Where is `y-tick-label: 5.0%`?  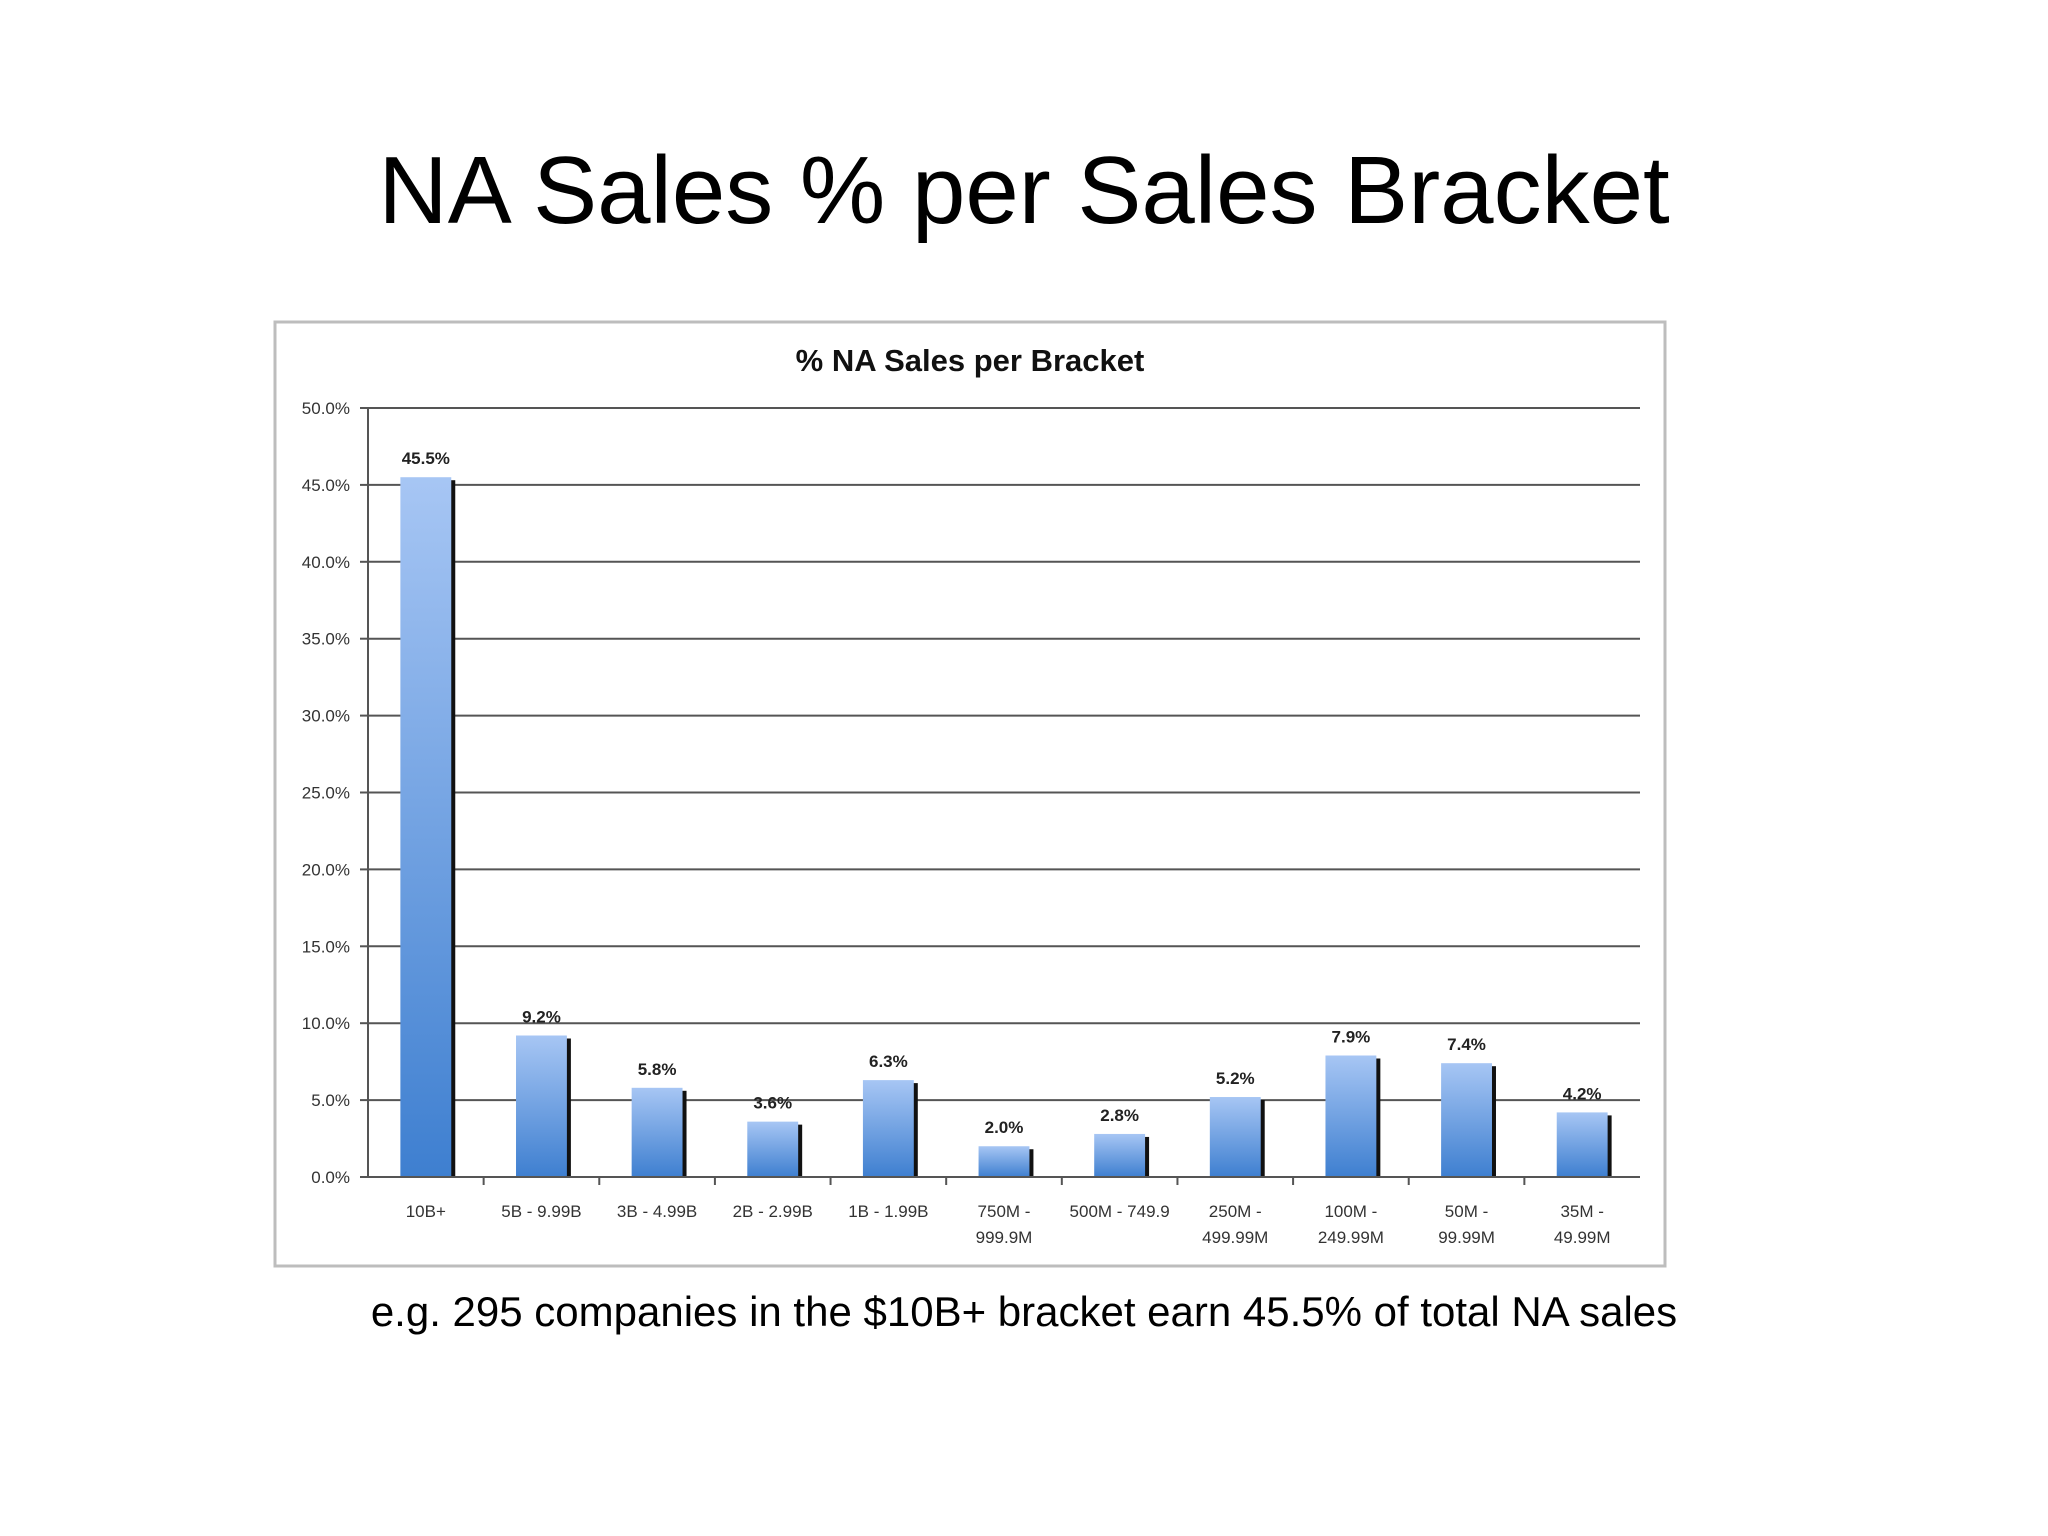 y-tick-label: 5.0% is located at coordinates (330, 1100).